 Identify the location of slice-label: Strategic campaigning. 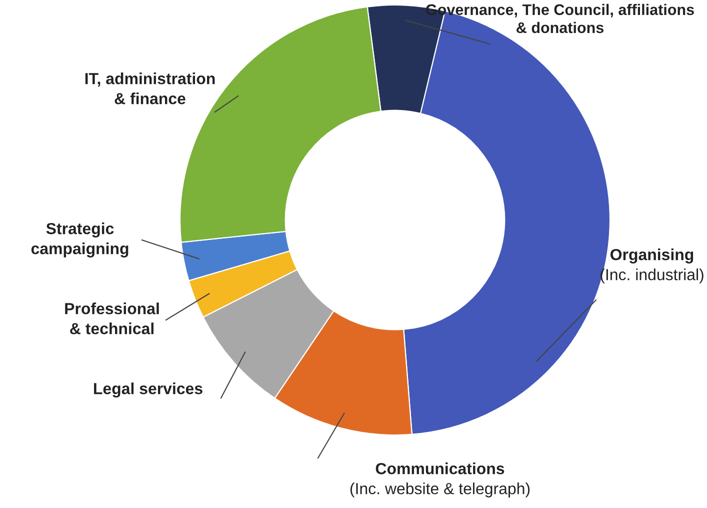
(79, 240).